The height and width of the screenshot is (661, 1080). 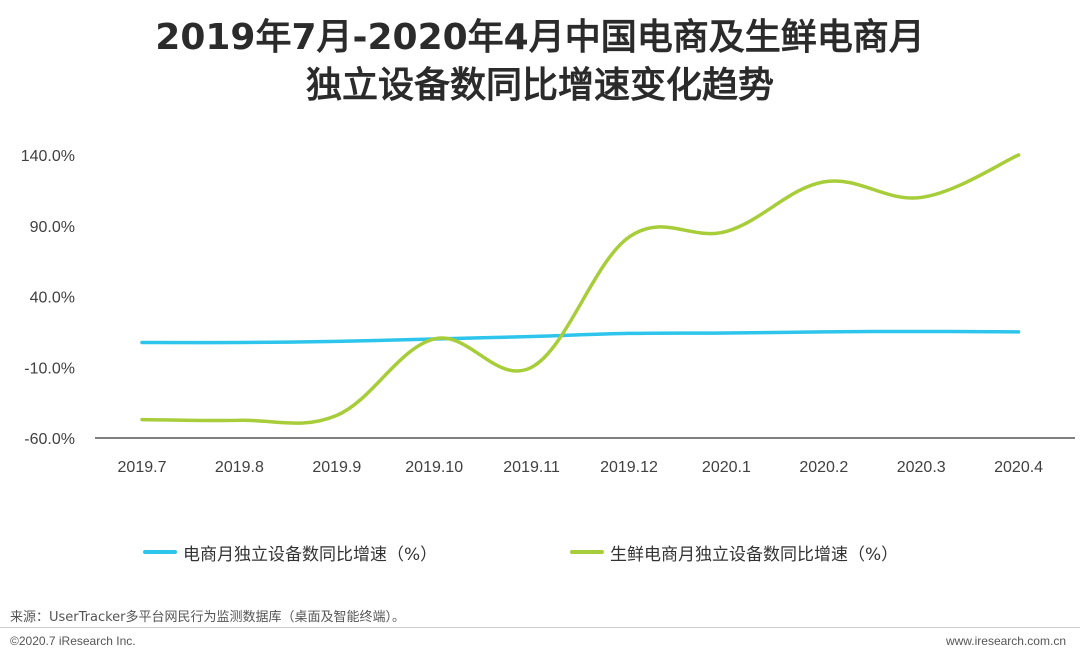 I want to click on x-tick-label: 2019.7, so click(x=142, y=467).